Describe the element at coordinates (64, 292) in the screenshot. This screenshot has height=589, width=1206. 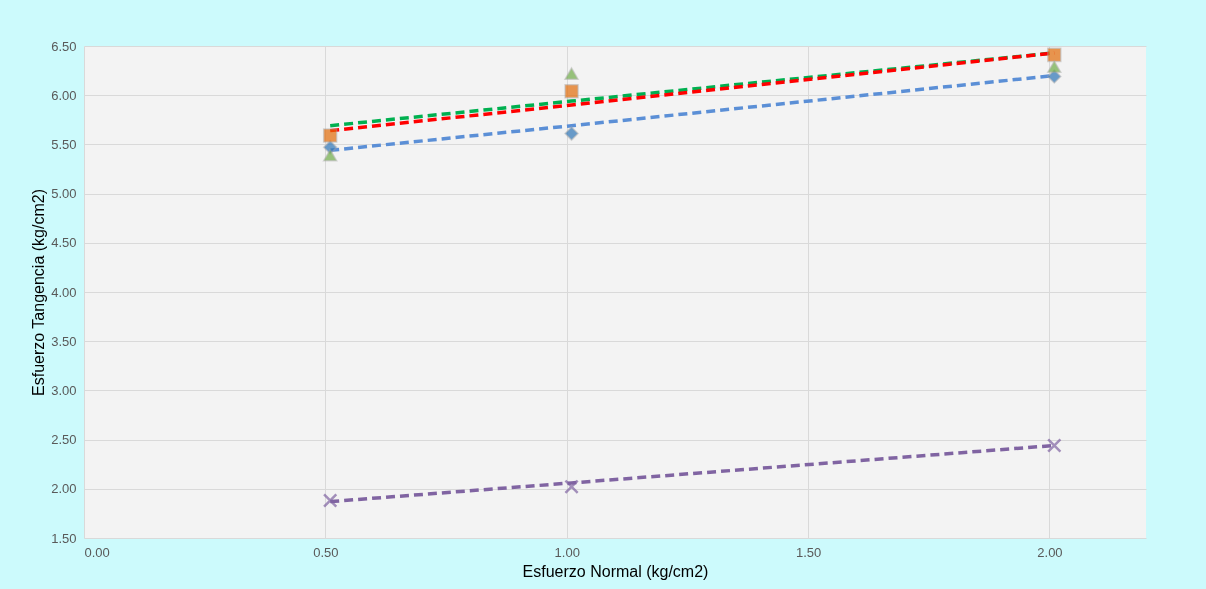
I see `y-tick-label: 4.00` at that location.